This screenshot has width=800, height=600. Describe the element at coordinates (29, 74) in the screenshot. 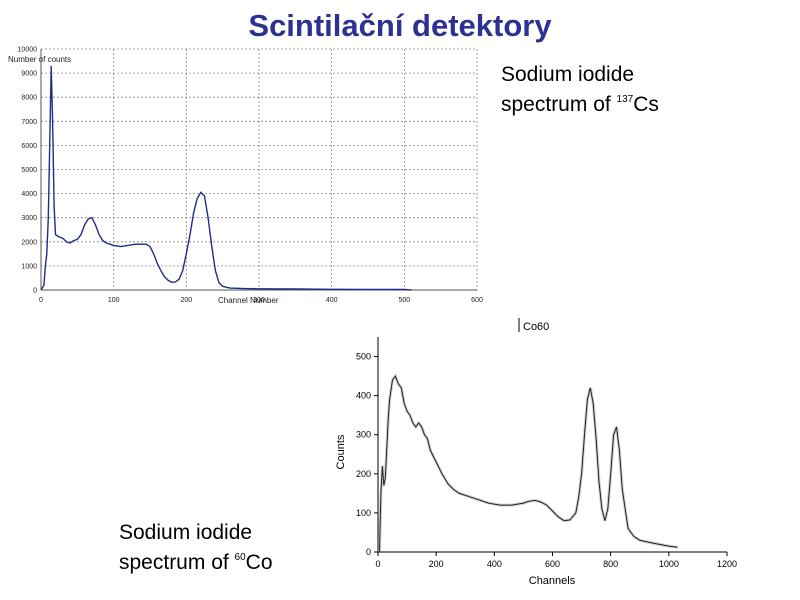

I see `y-tick-label: 9000` at that location.